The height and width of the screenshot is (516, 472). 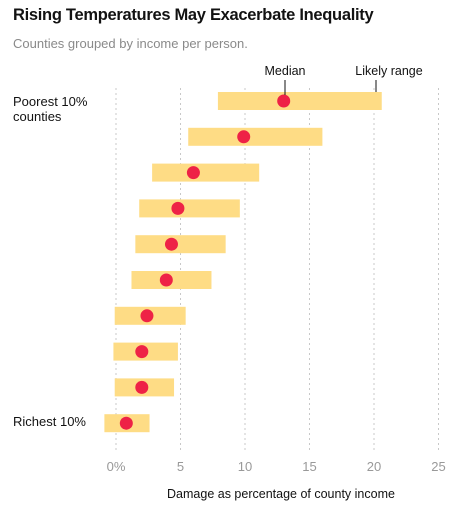 What do you see at coordinates (52, 261) in the screenshot?
I see `row-labels: Poorest 10% counties Richest 10%` at bounding box center [52, 261].